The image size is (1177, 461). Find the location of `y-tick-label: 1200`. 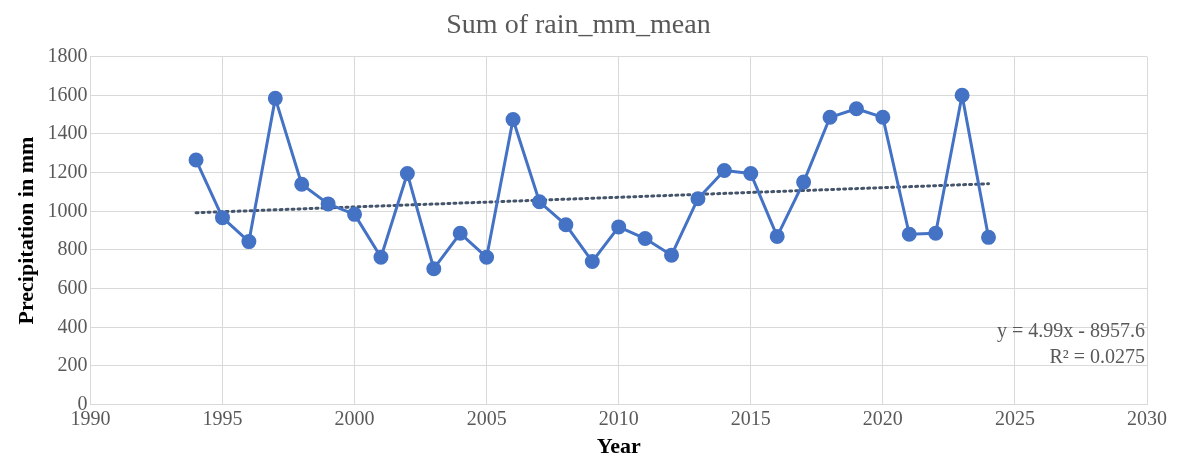

y-tick-label: 1200 is located at coordinates (67, 170).